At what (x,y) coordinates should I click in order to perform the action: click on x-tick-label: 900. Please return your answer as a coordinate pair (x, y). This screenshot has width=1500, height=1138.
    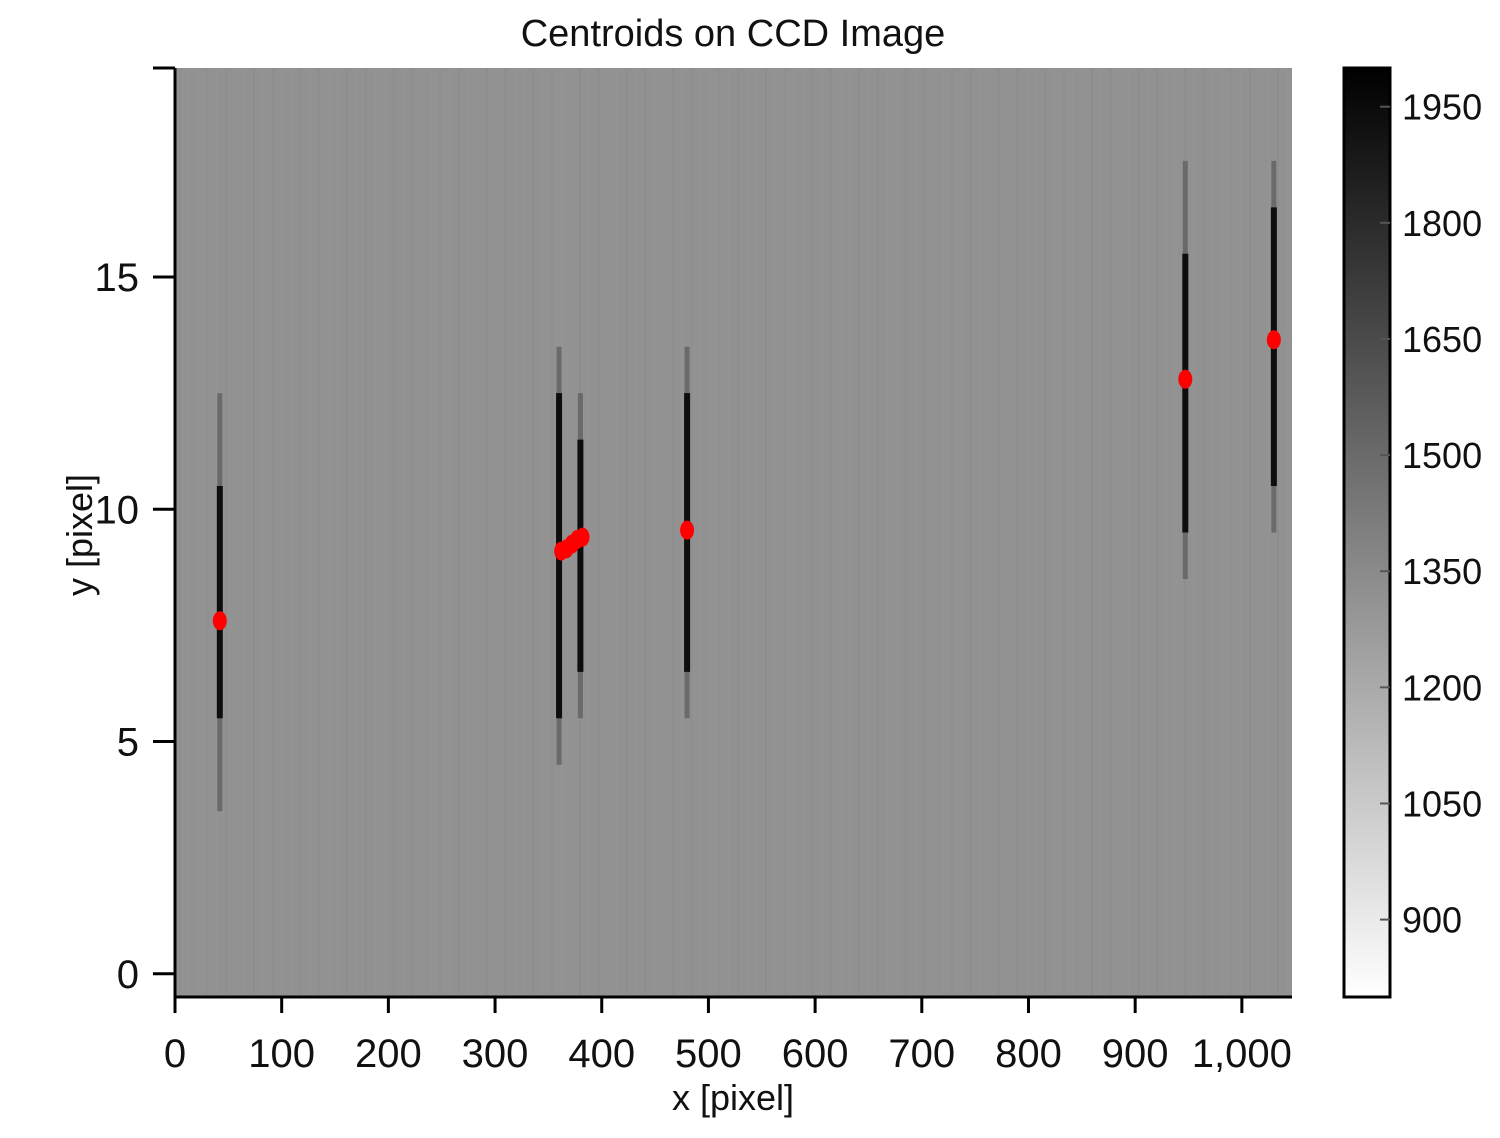
    Looking at the image, I should click on (1135, 1054).